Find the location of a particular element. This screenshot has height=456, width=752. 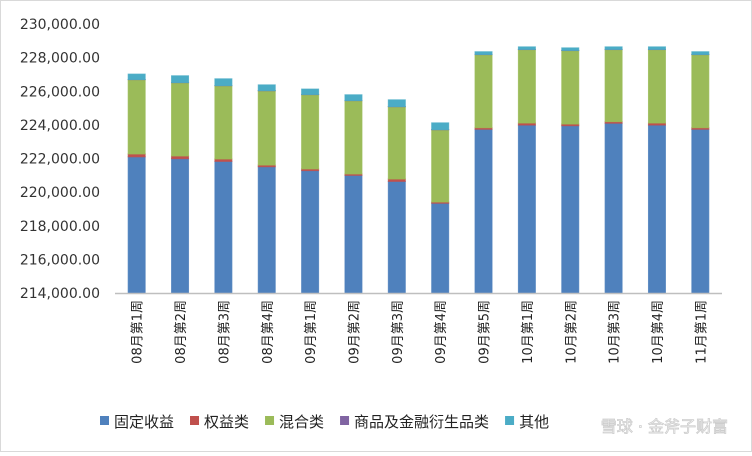

x-tick-label: 10月第4周 is located at coordinates (658, 332).